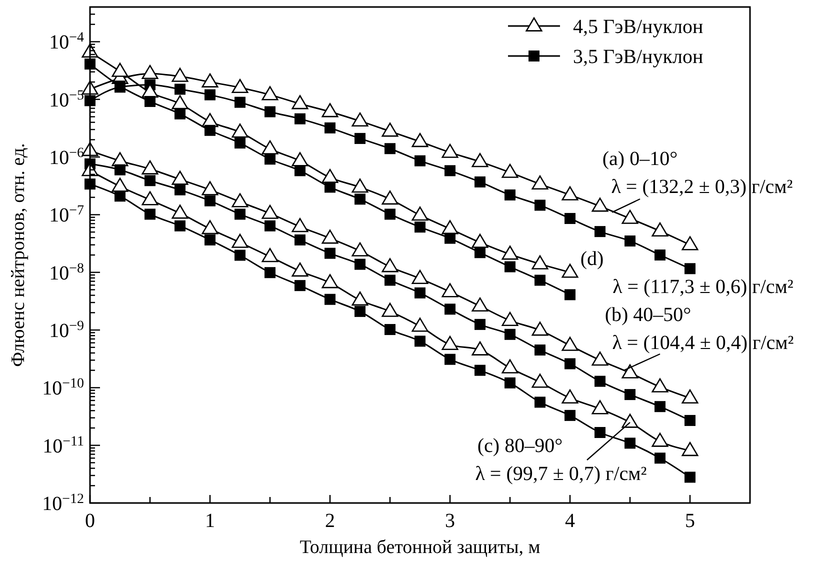  I want to click on x-tick-label: 2, so click(330, 521).